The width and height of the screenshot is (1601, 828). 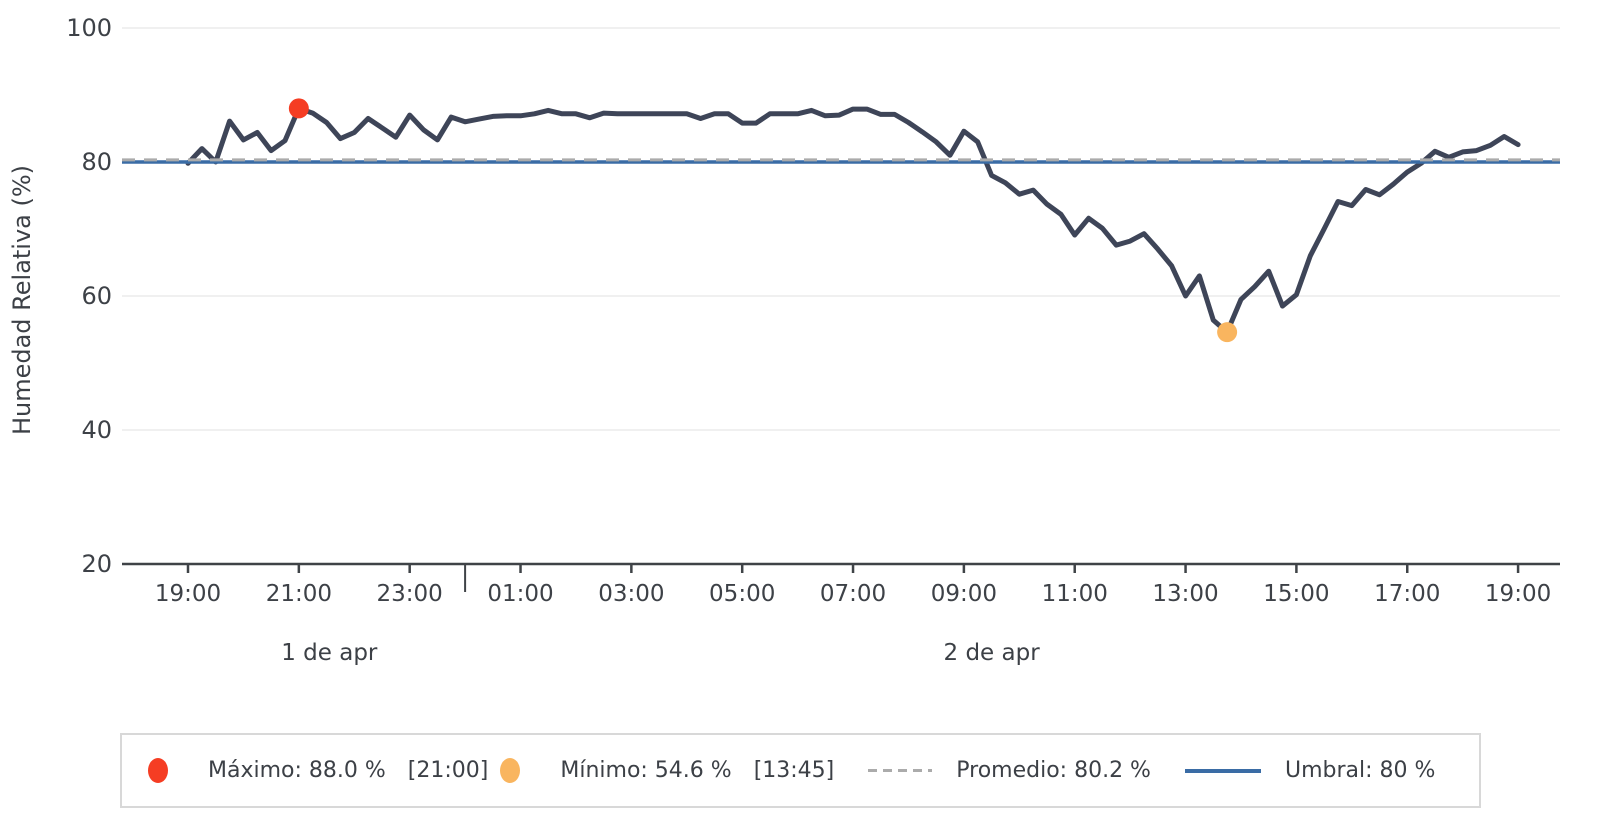 I want to click on x-tick-label: 05:00, so click(x=742, y=594).